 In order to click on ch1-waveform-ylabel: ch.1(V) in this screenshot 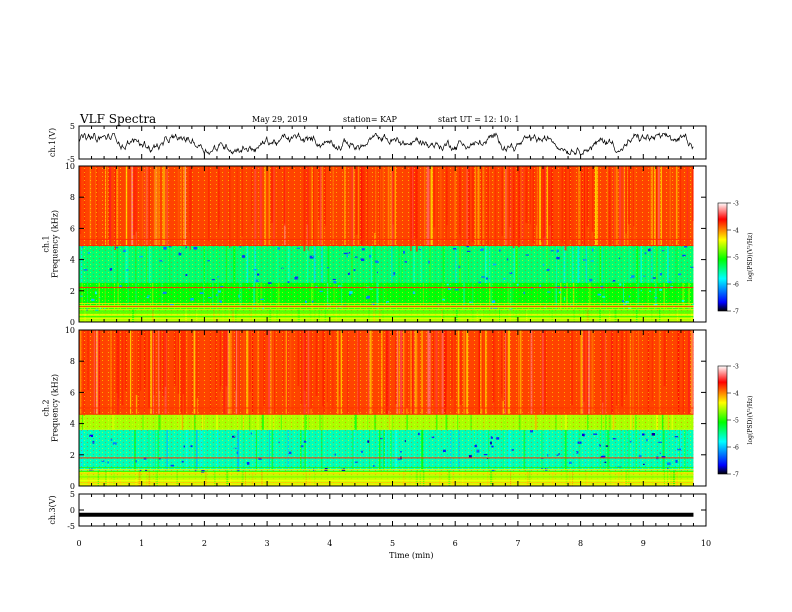, I will do `click(52, 142)`.